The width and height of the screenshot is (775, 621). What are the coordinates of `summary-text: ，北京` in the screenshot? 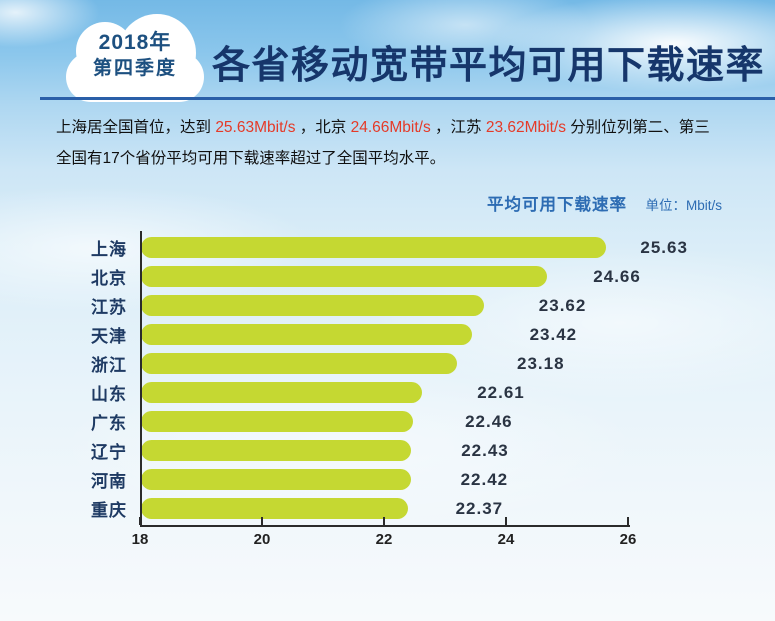 It's located at (323, 127).